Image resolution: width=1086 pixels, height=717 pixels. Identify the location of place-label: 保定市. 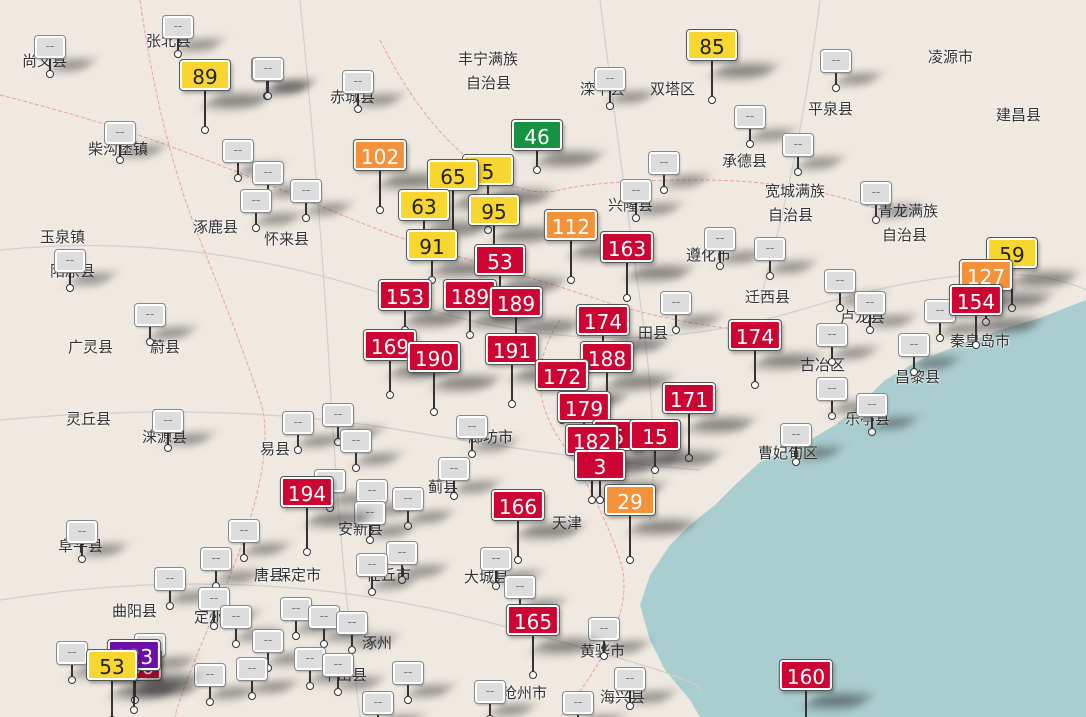
(299, 575).